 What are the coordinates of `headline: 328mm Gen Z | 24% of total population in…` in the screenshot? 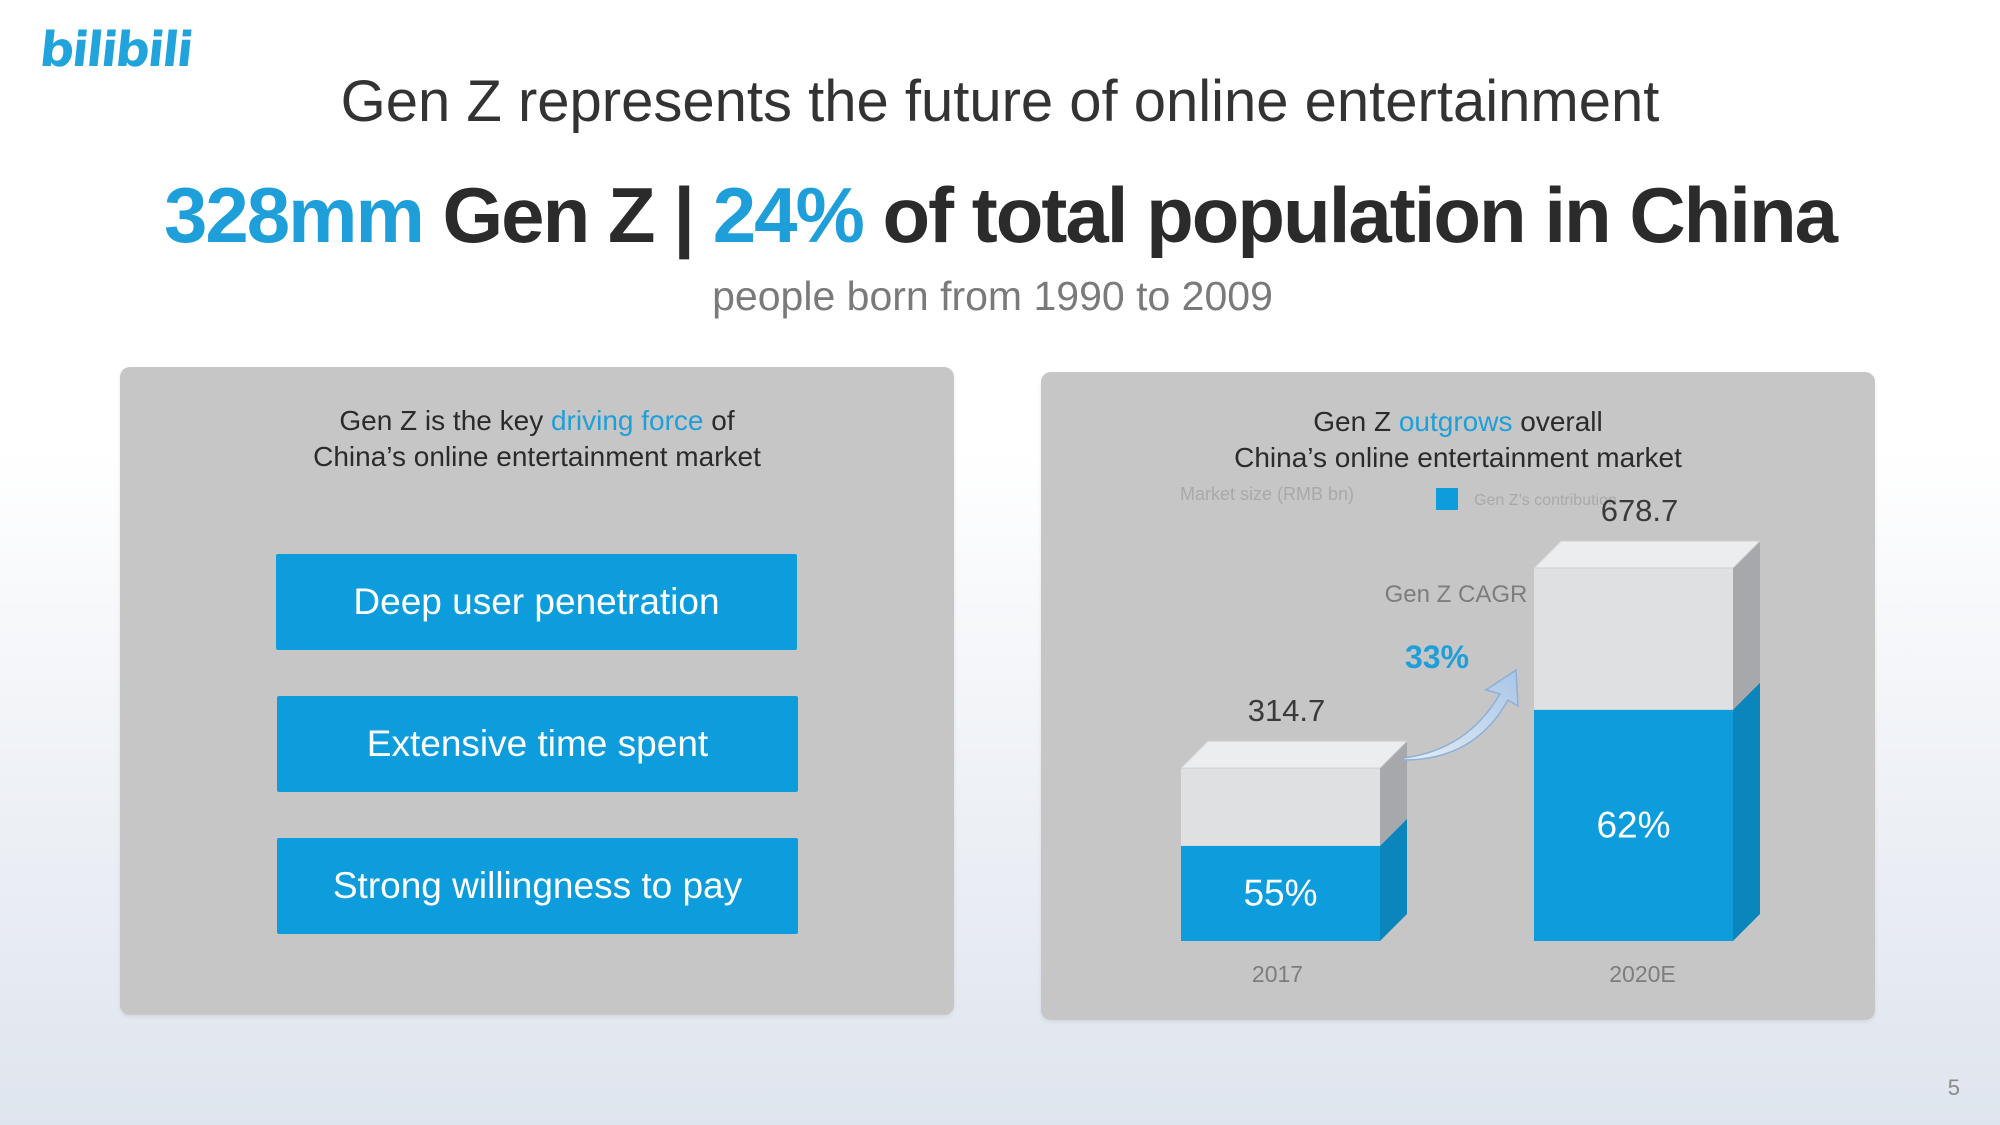 It's located at (1000, 215).